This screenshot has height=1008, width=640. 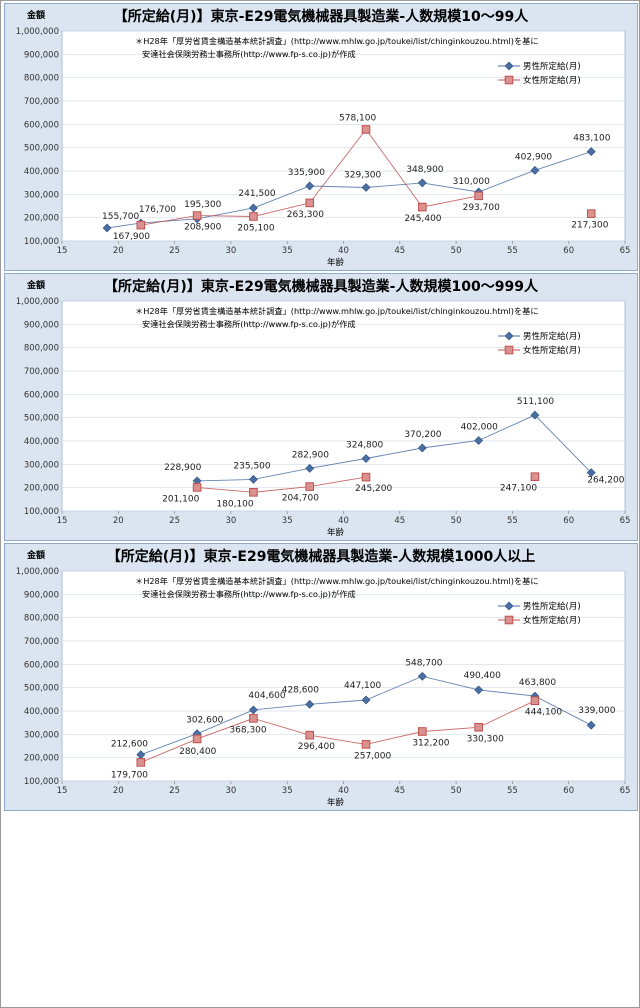 I want to click on data-label: 245,400, so click(x=422, y=219).